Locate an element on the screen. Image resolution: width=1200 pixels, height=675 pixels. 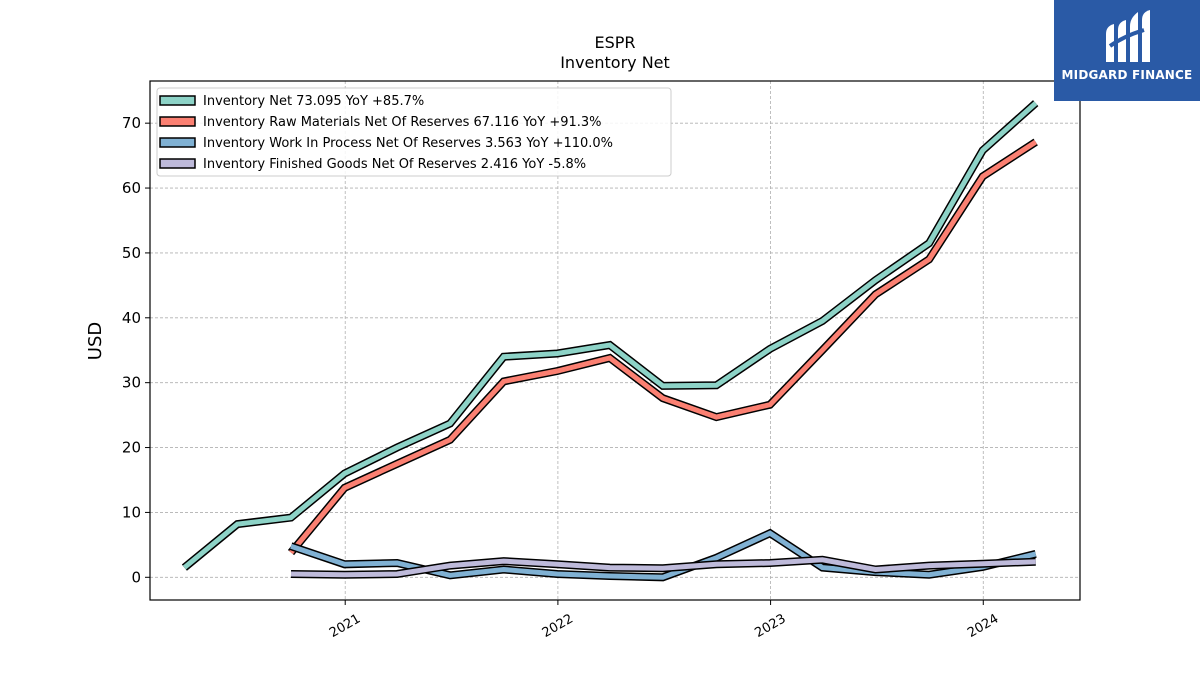
logo-icon is located at coordinates (1128, 36).